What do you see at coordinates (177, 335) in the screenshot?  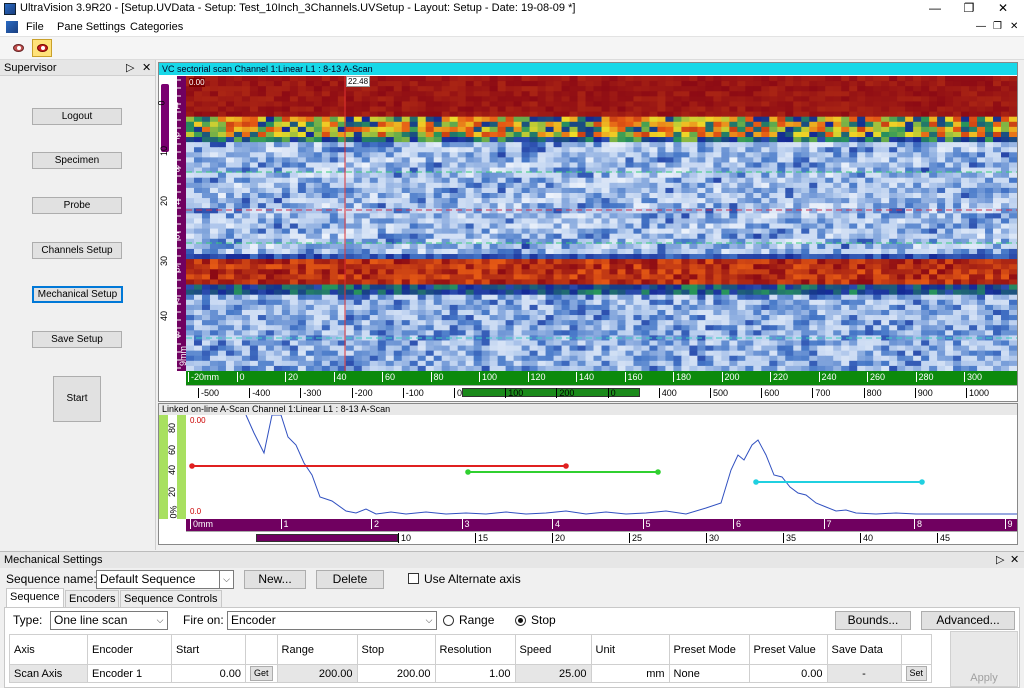 I see `scan-y-sub-8: 8` at bounding box center [177, 335].